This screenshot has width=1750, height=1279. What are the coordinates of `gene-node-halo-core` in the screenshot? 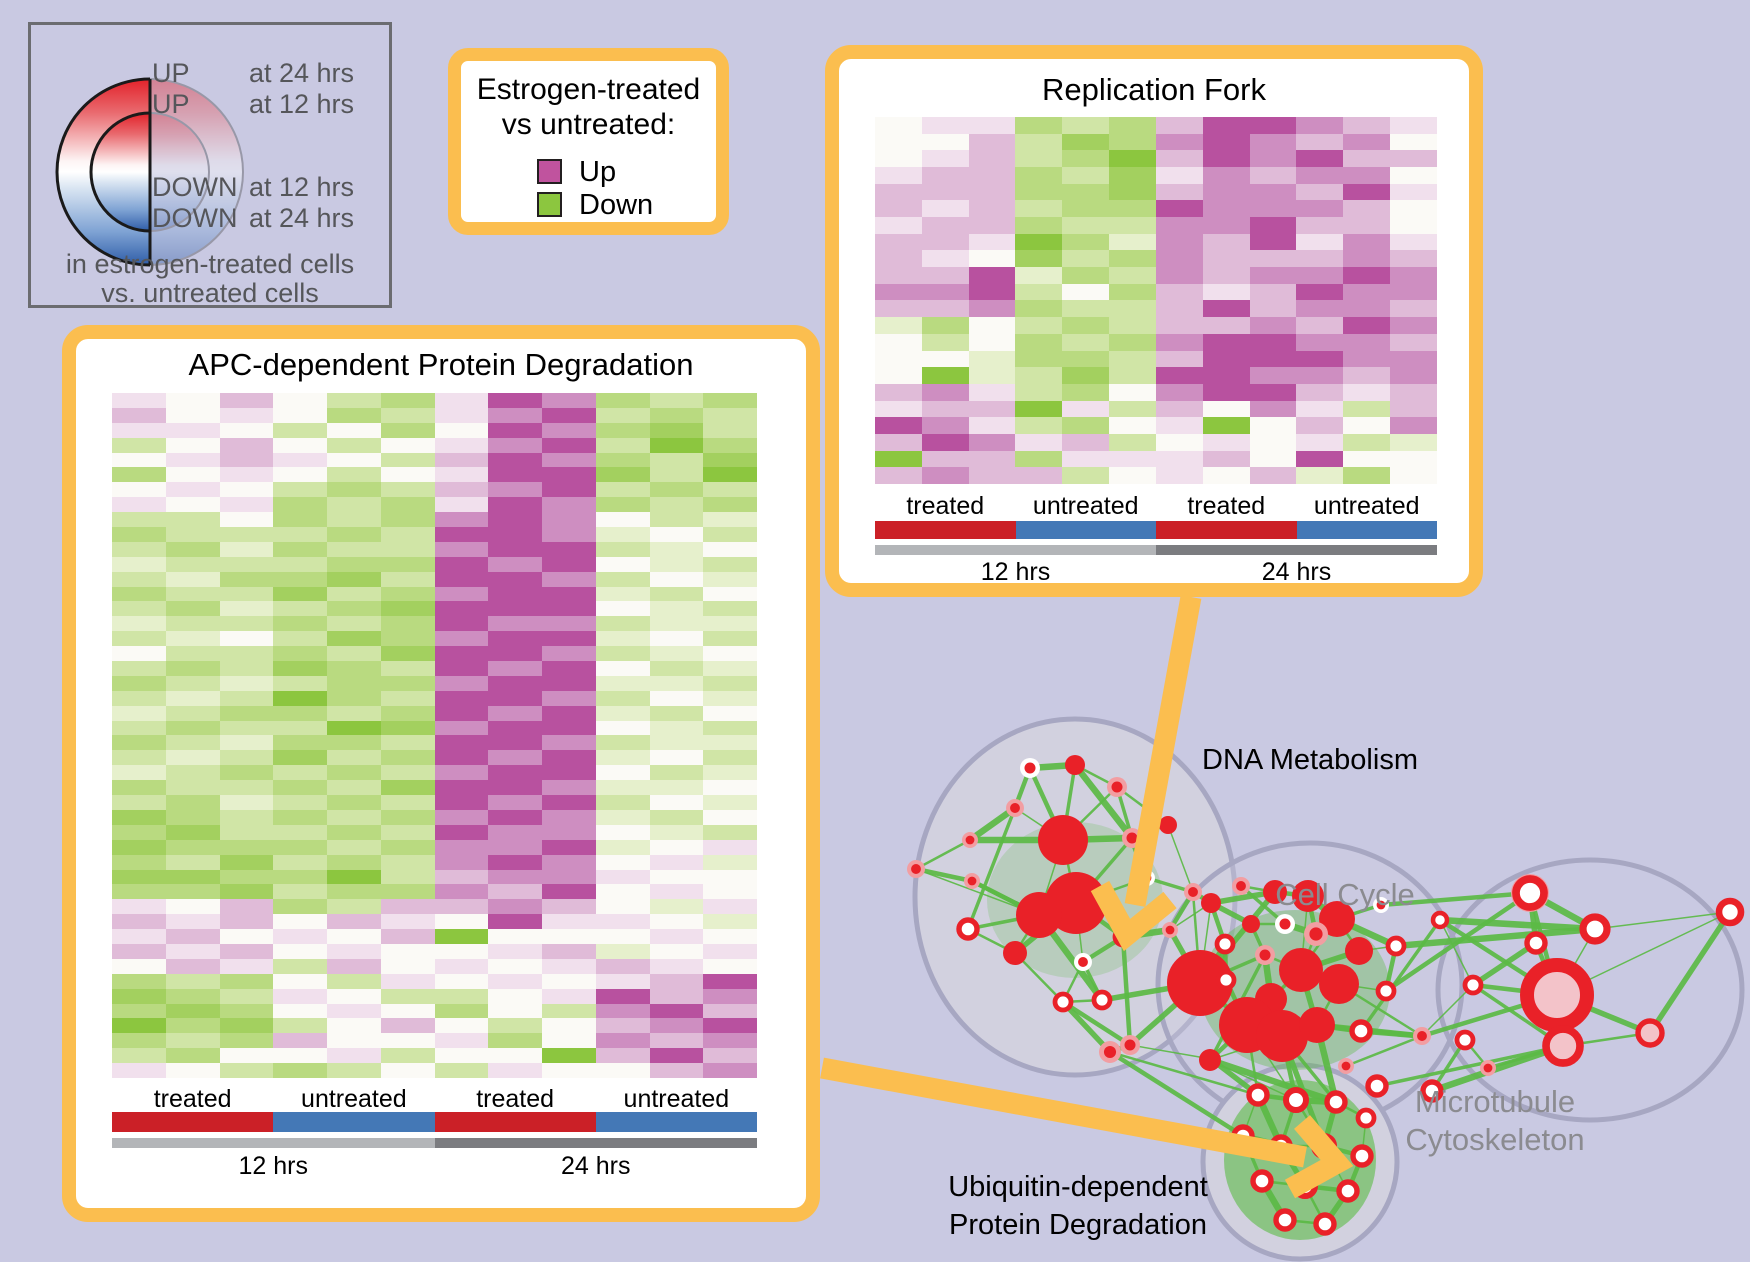 It's located at (970, 840).